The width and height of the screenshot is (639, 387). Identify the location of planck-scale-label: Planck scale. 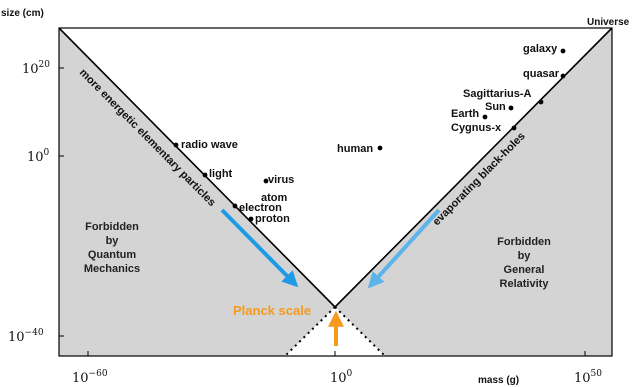
(272, 310).